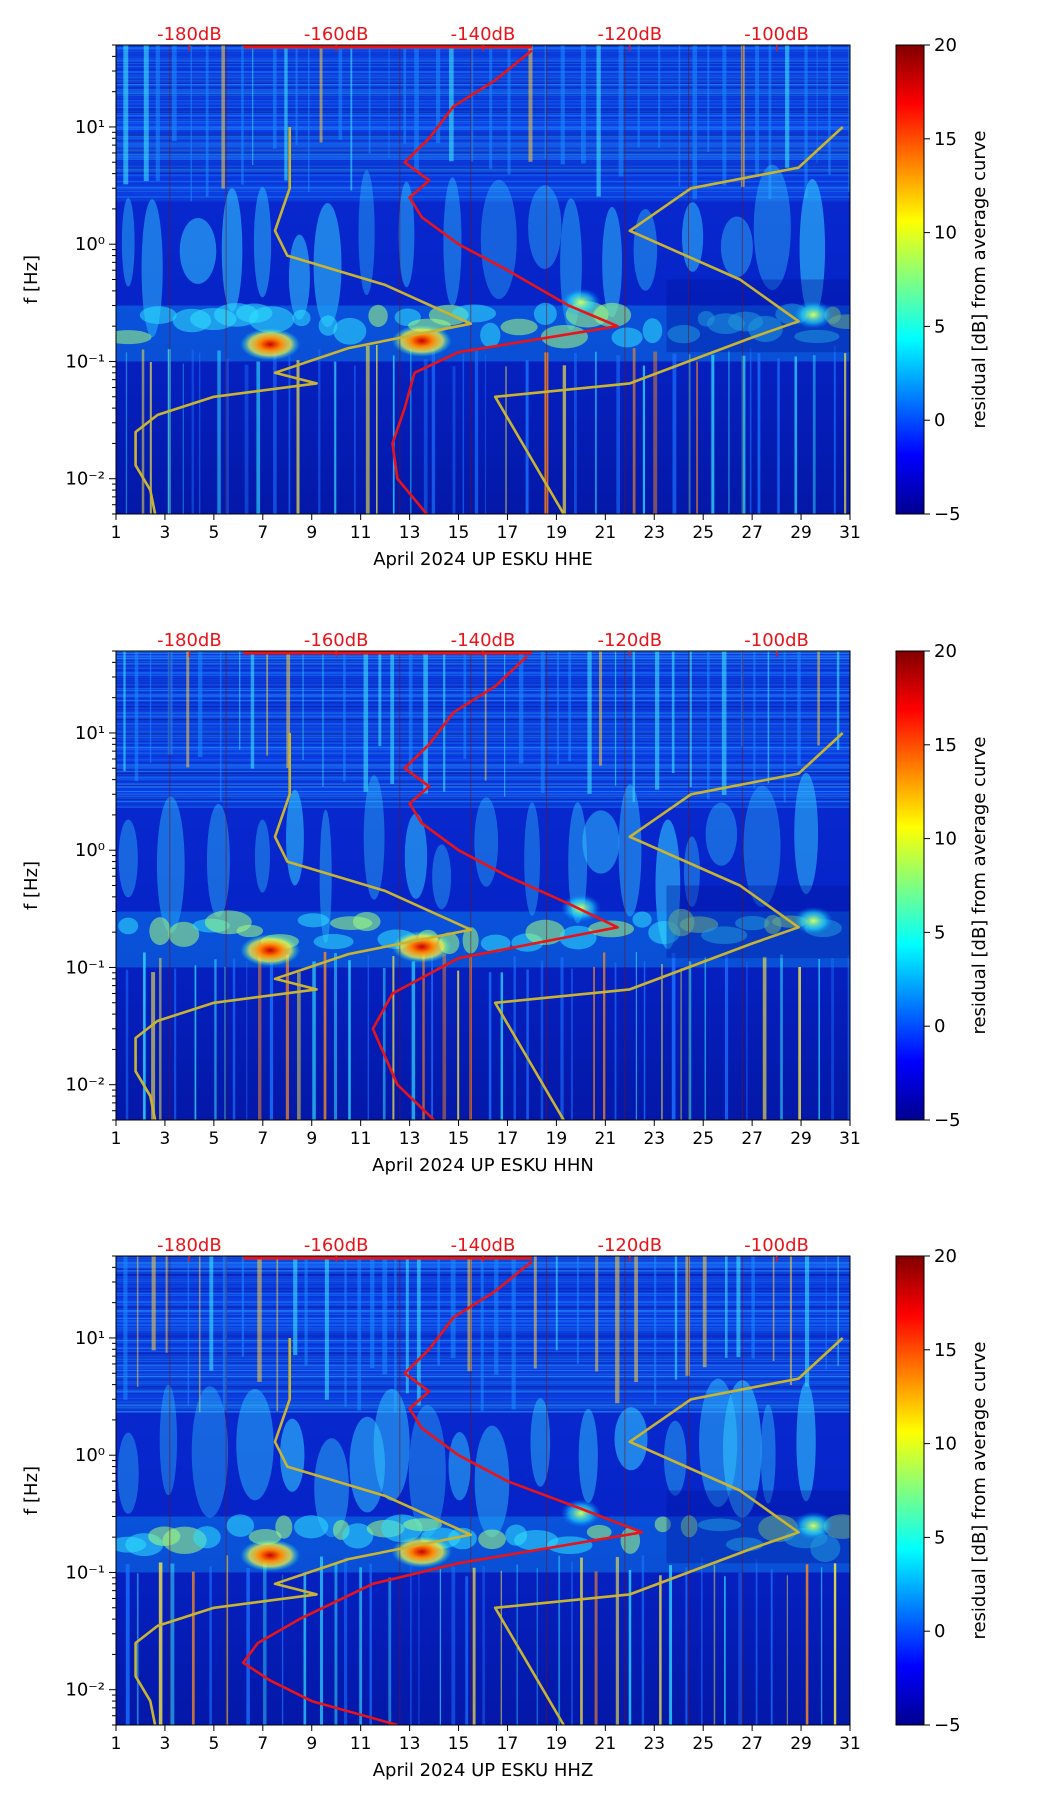 The height and width of the screenshot is (1806, 1052). I want to click on db-tick-label: -140dB, so click(483, 1245).